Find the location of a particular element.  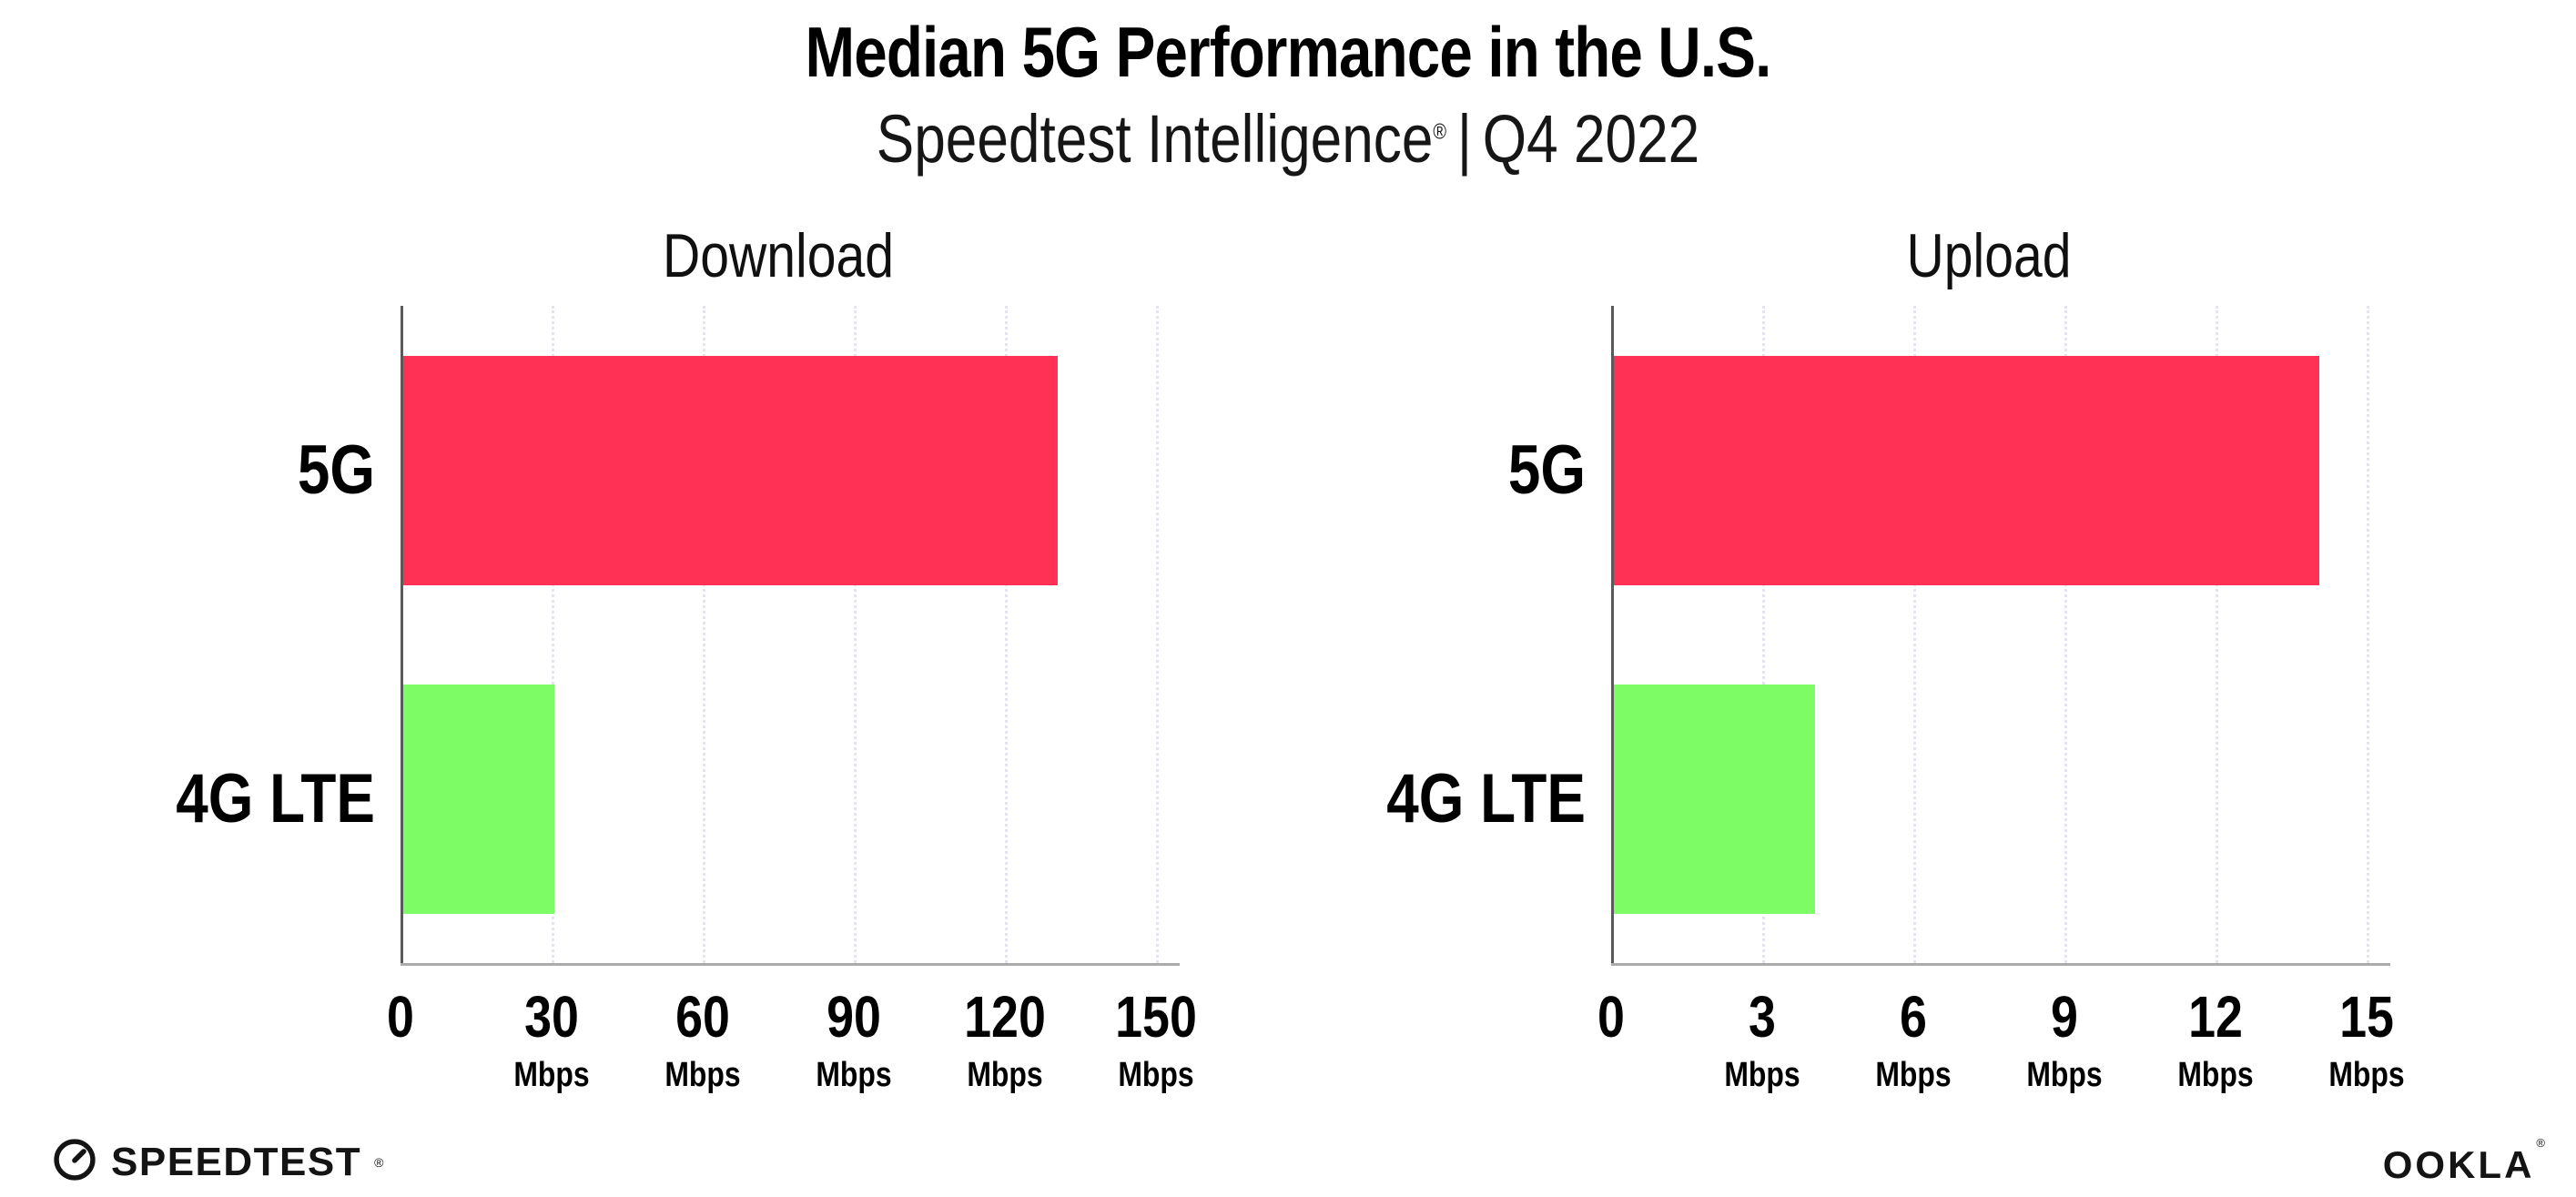

tick-value: 60 is located at coordinates (702, 1017).